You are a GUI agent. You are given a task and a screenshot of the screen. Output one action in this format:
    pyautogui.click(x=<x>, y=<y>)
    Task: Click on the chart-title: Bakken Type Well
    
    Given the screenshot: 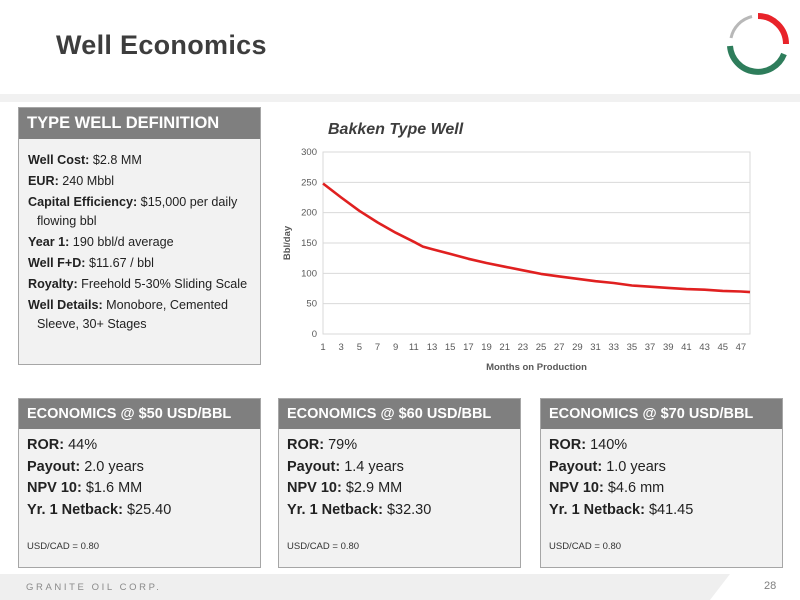 What is the action you would take?
    pyautogui.click(x=396, y=129)
    